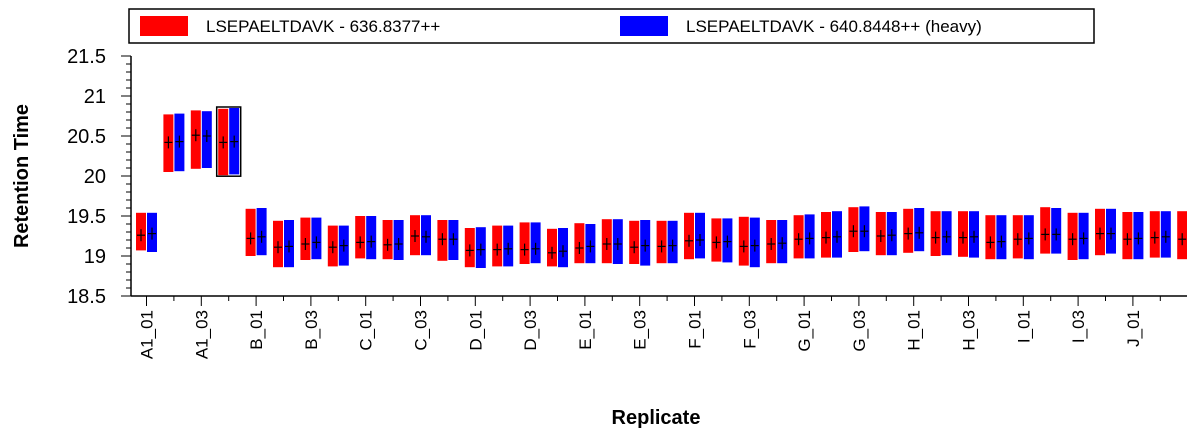  What do you see at coordinates (86, 297) in the screenshot?
I see `y-tick-label: 18.5` at bounding box center [86, 297].